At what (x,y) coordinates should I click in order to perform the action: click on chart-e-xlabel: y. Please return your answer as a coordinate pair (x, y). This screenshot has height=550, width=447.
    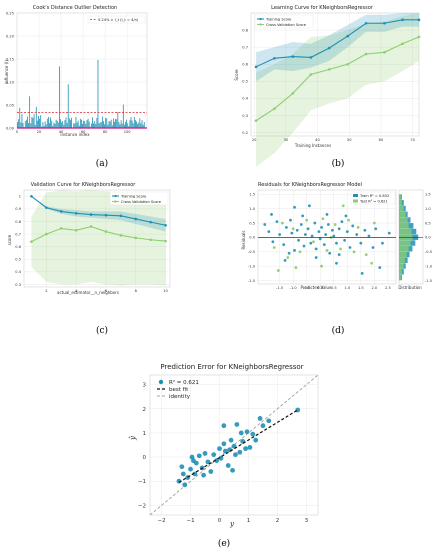
    Looking at the image, I should click on (232, 524).